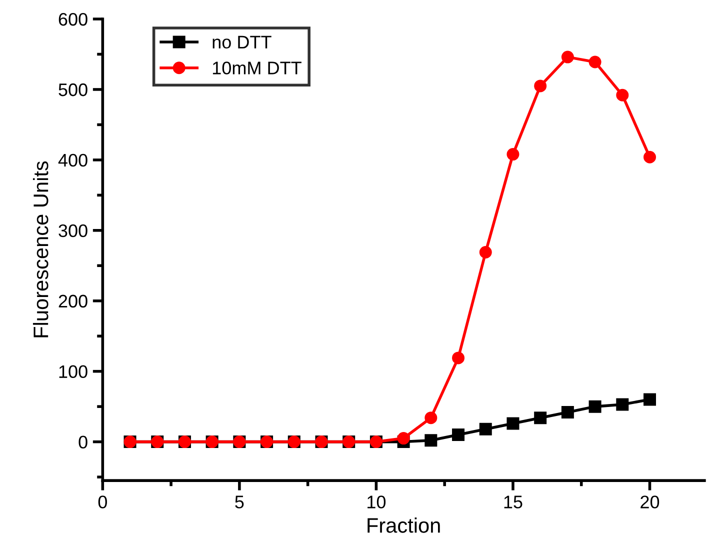 Image resolution: width=708 pixels, height=543 pixels. Describe the element at coordinates (102, 502) in the screenshot. I see `x-tick-label: 0` at that location.